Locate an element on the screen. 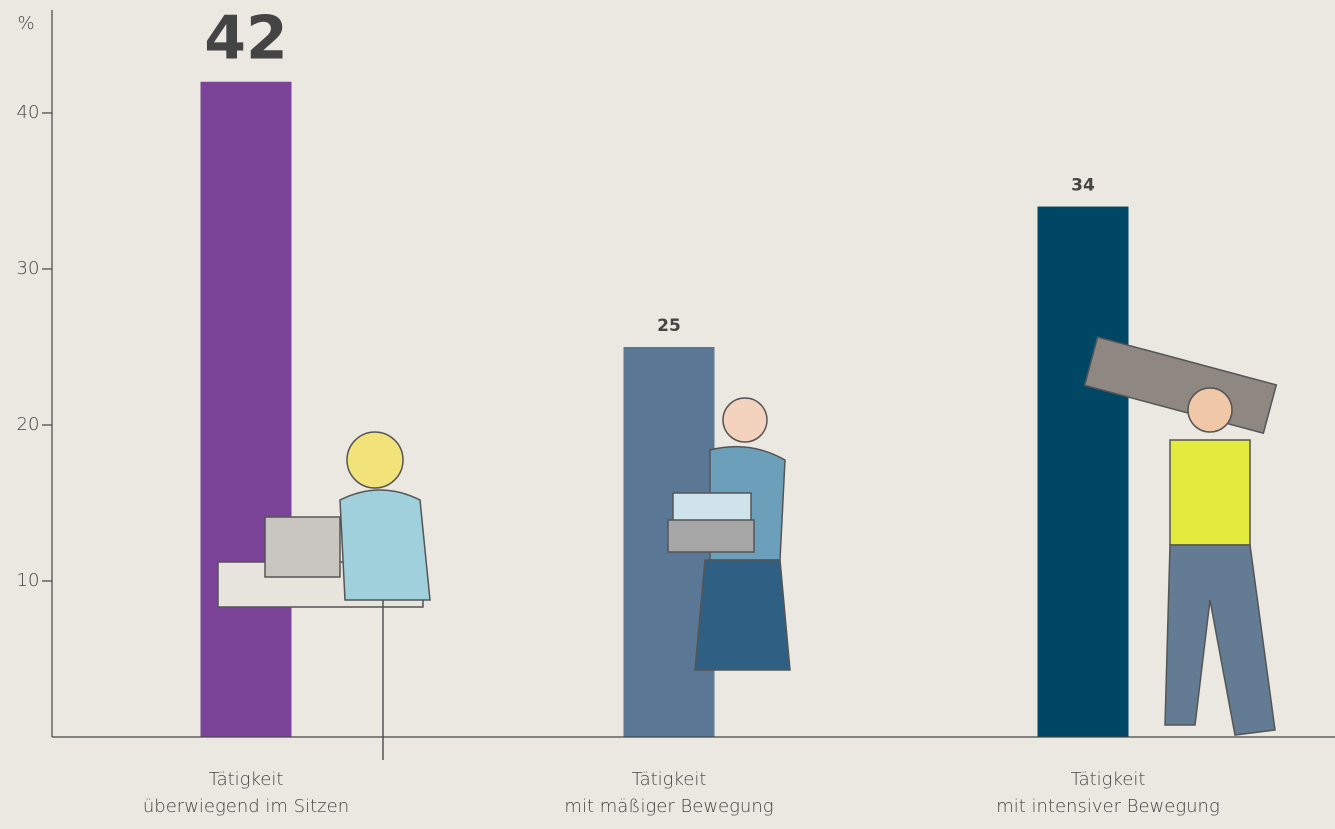  value-label: 25 is located at coordinates (669, 326).